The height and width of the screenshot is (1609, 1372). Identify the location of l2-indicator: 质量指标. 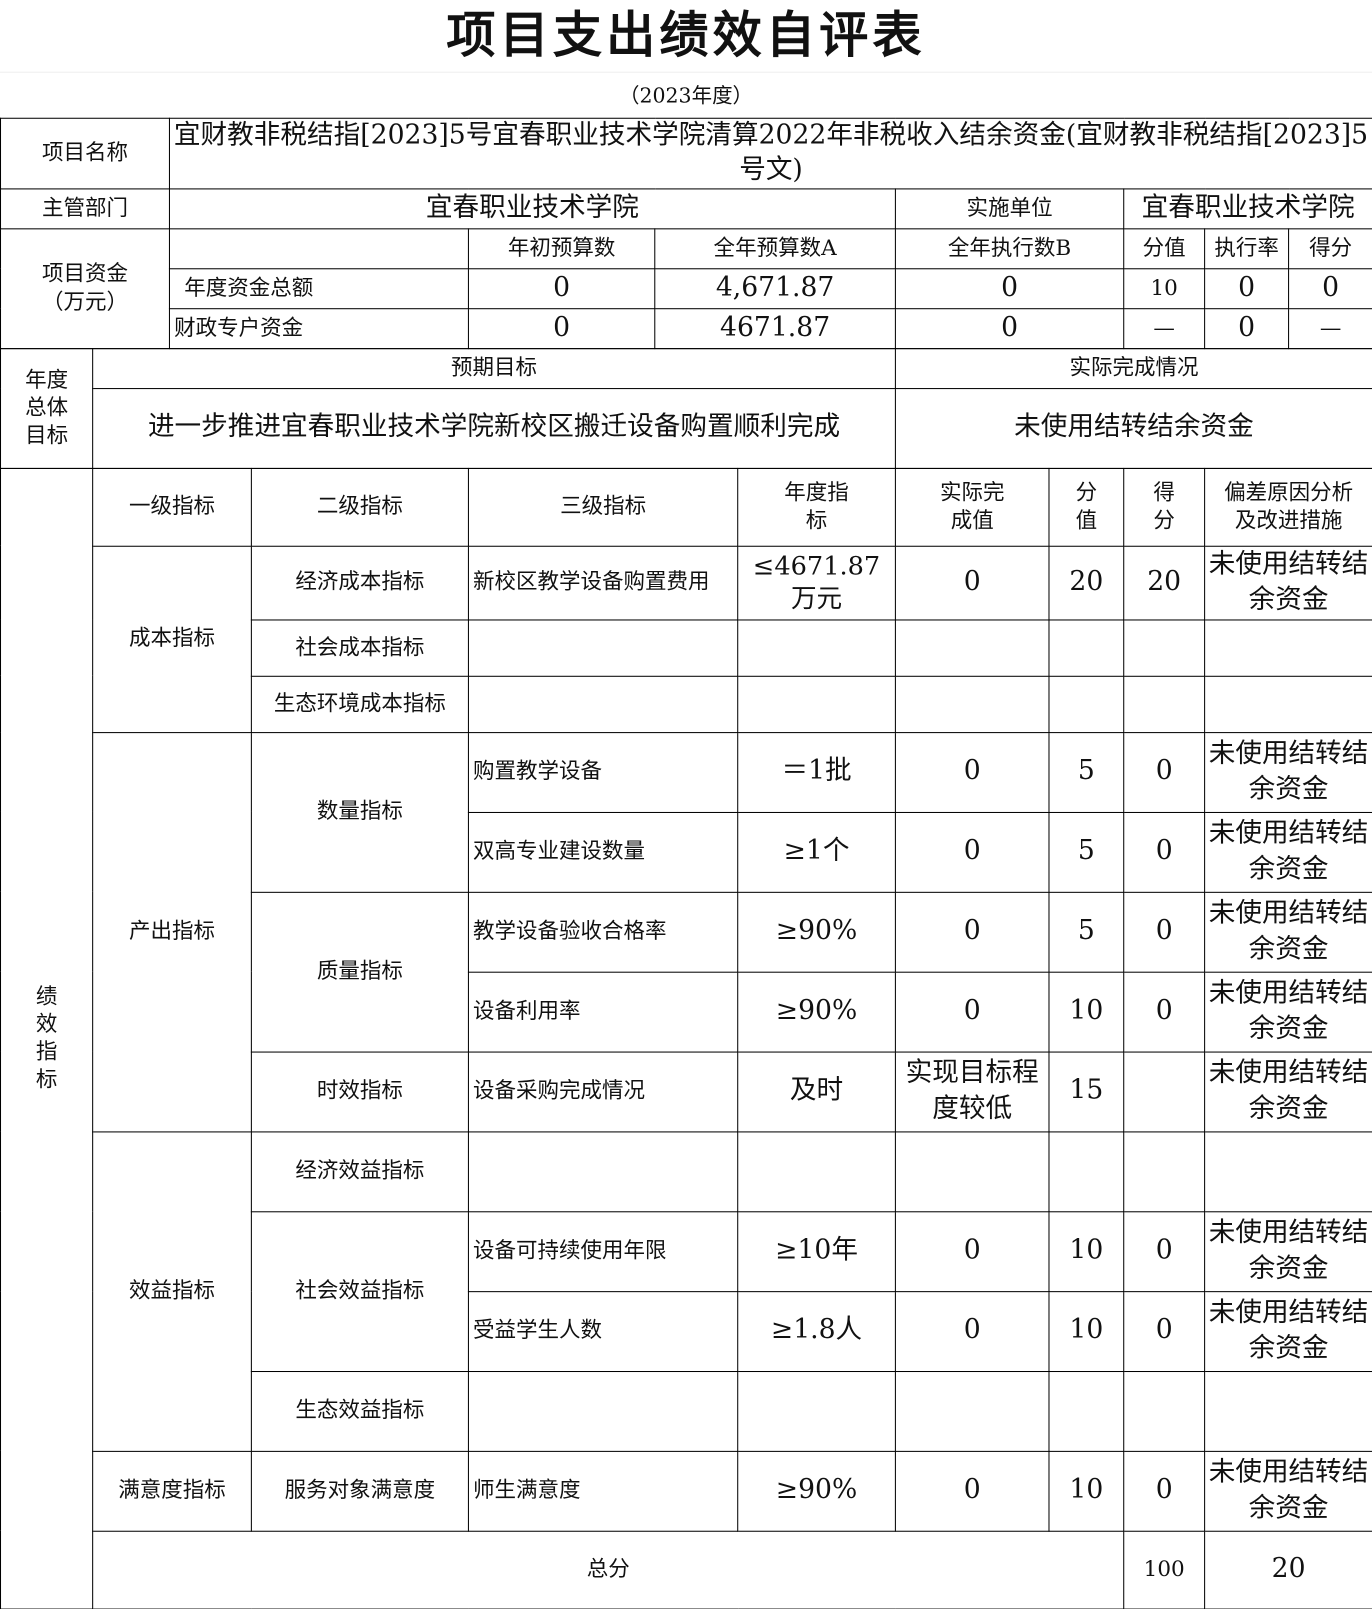
(359, 972).